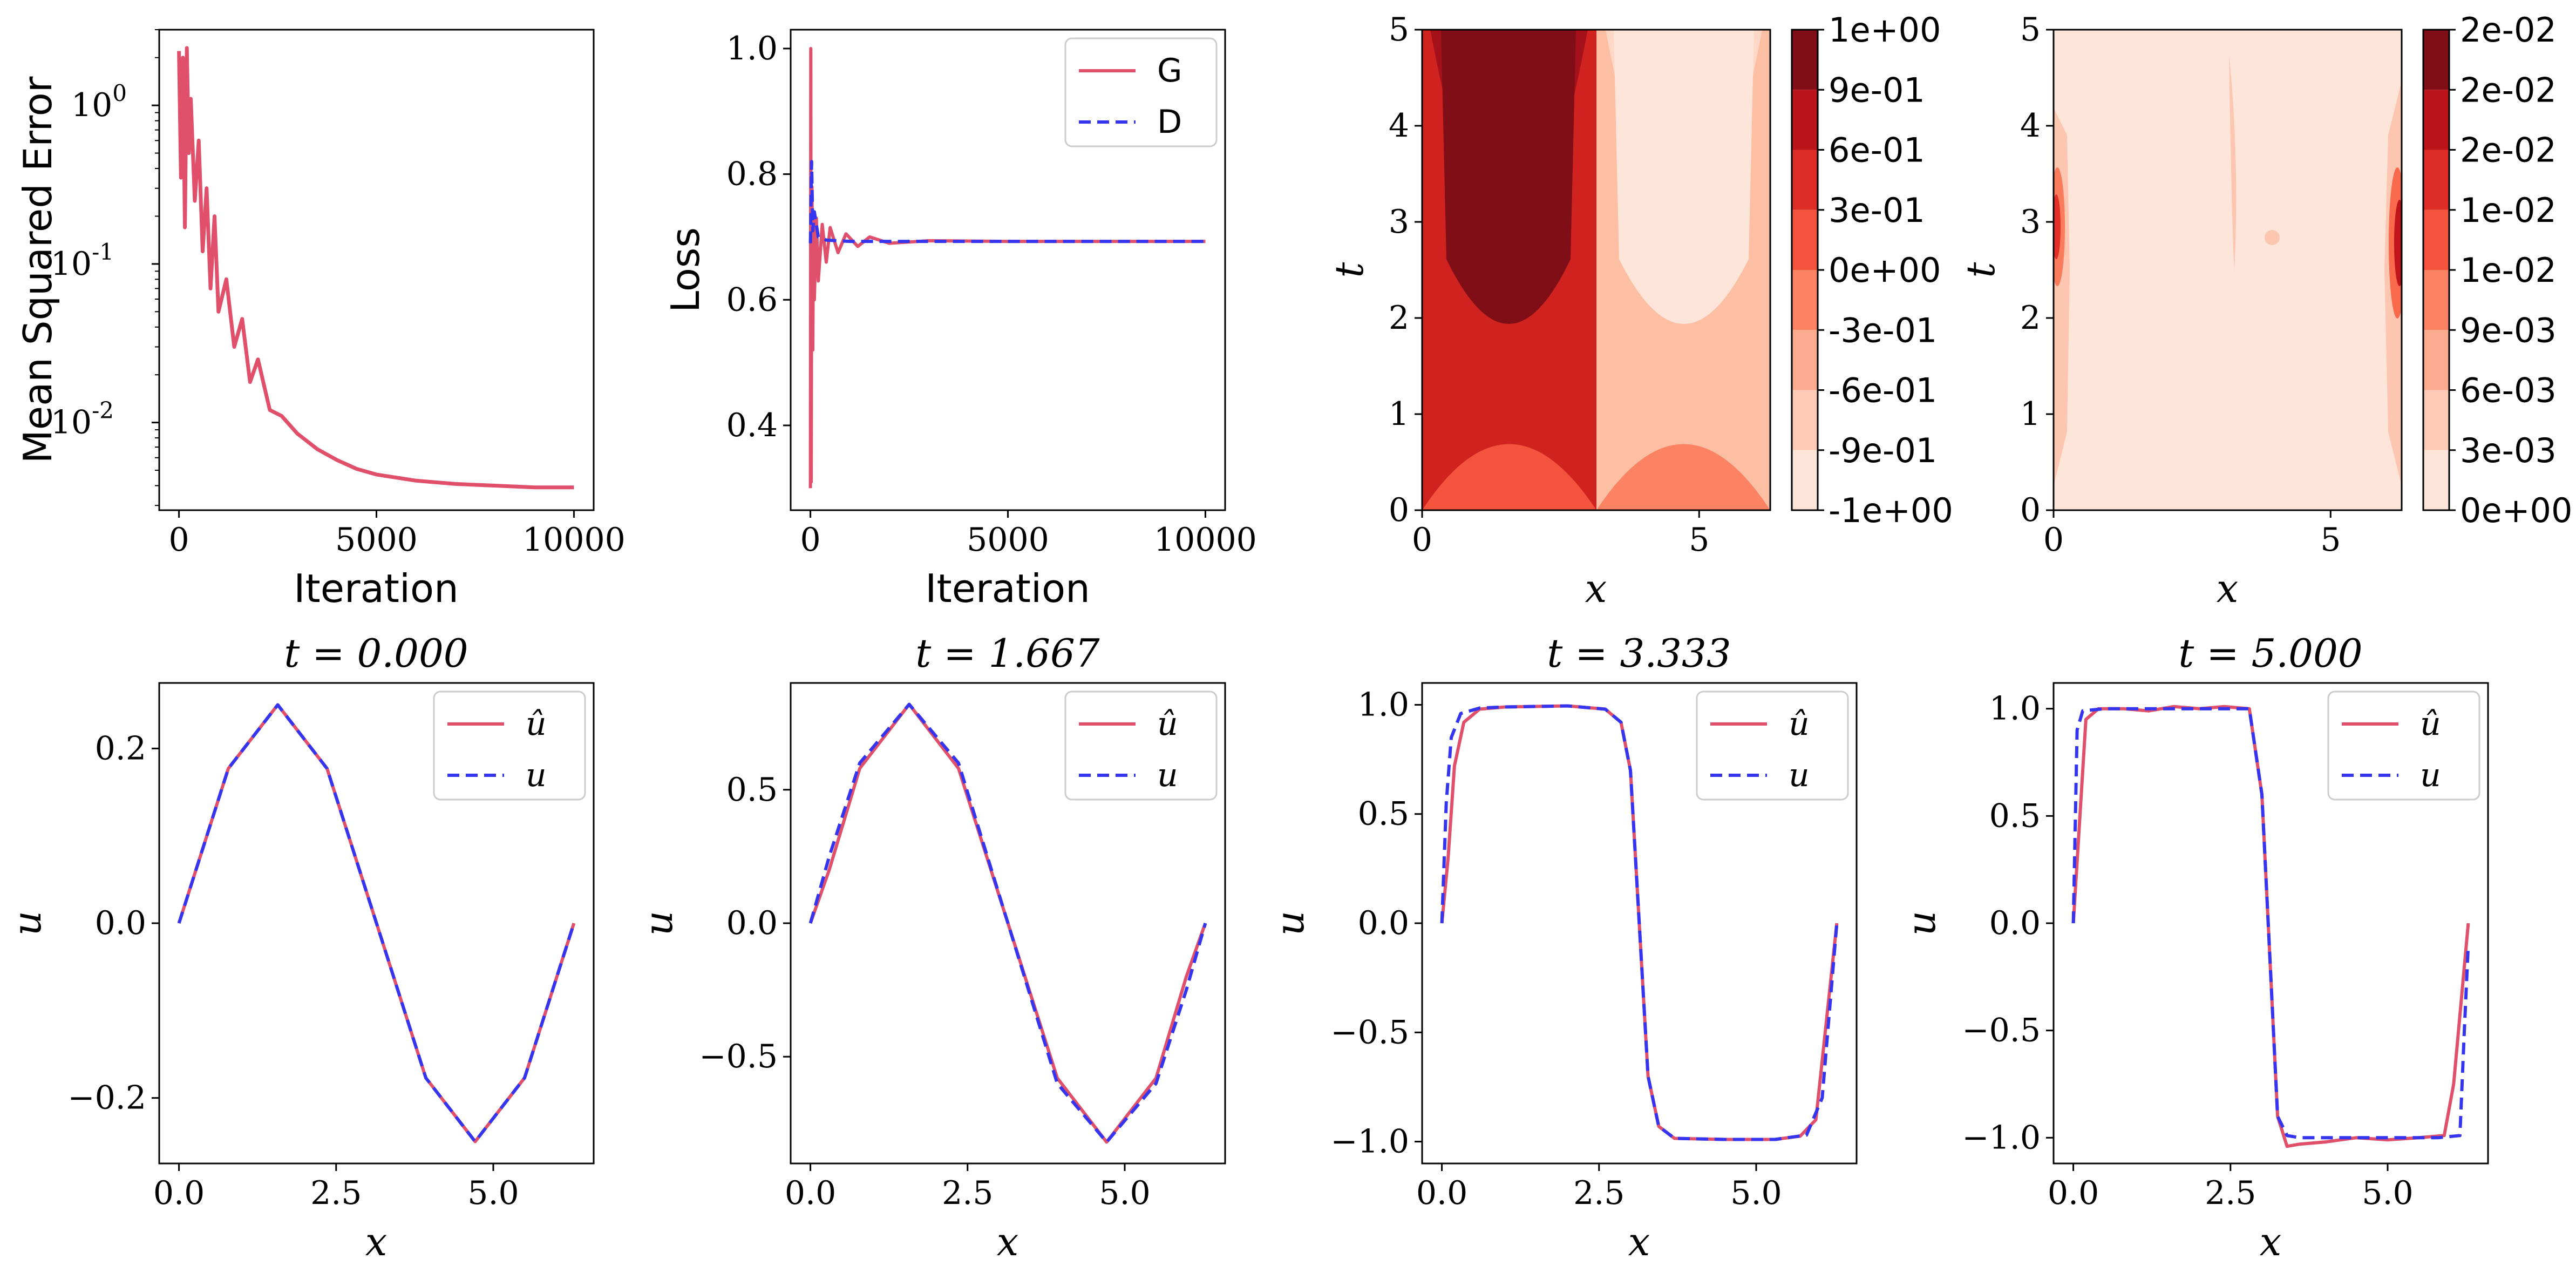 The image size is (2576, 1279). I want to click on y-tick-label: −1.0, so click(1369, 1142).